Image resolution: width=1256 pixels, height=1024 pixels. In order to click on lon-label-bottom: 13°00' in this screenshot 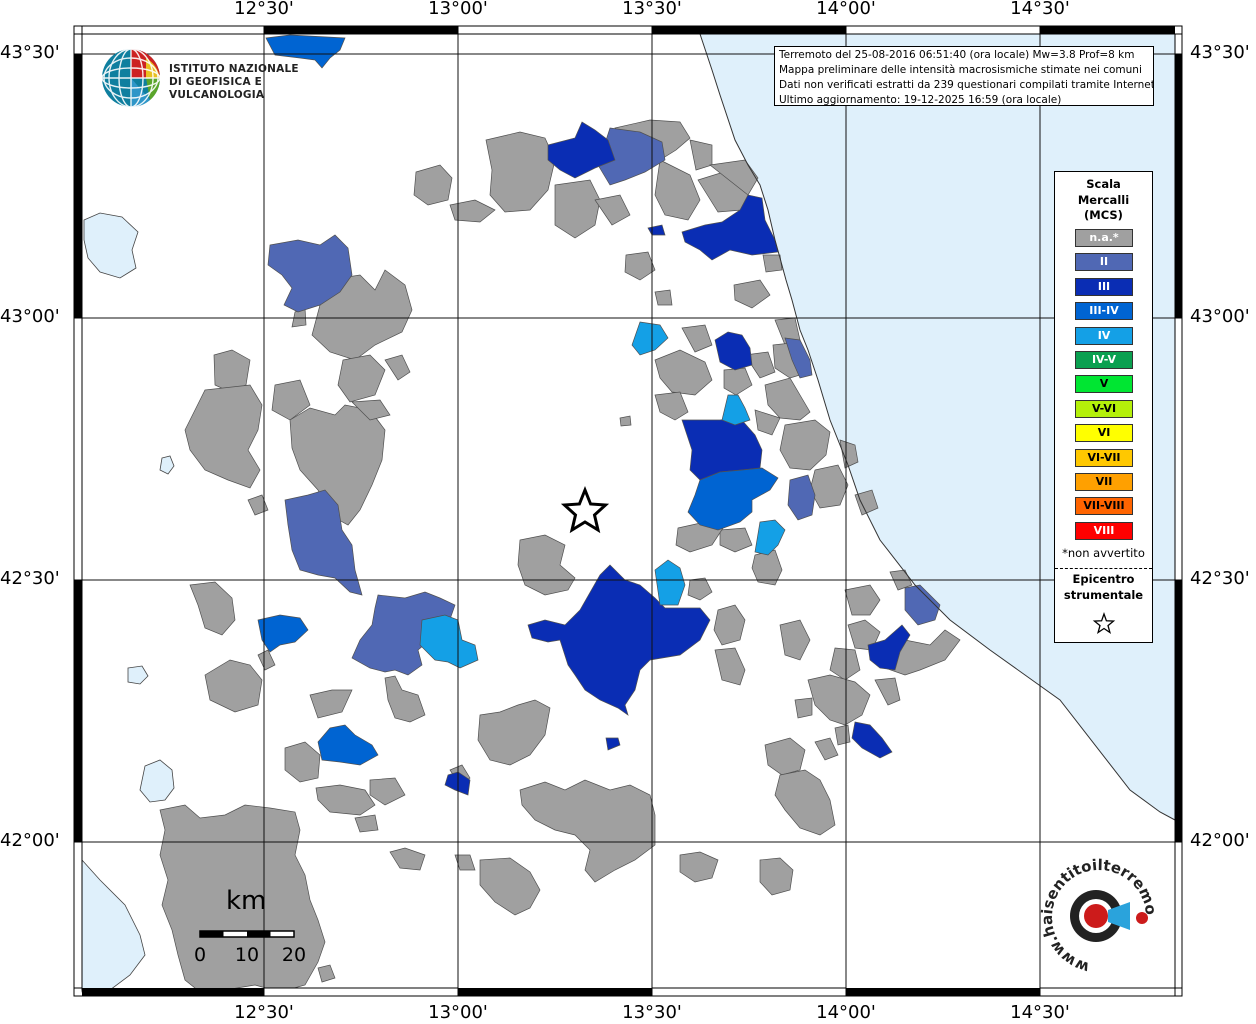, I will do `click(458, 1012)`.